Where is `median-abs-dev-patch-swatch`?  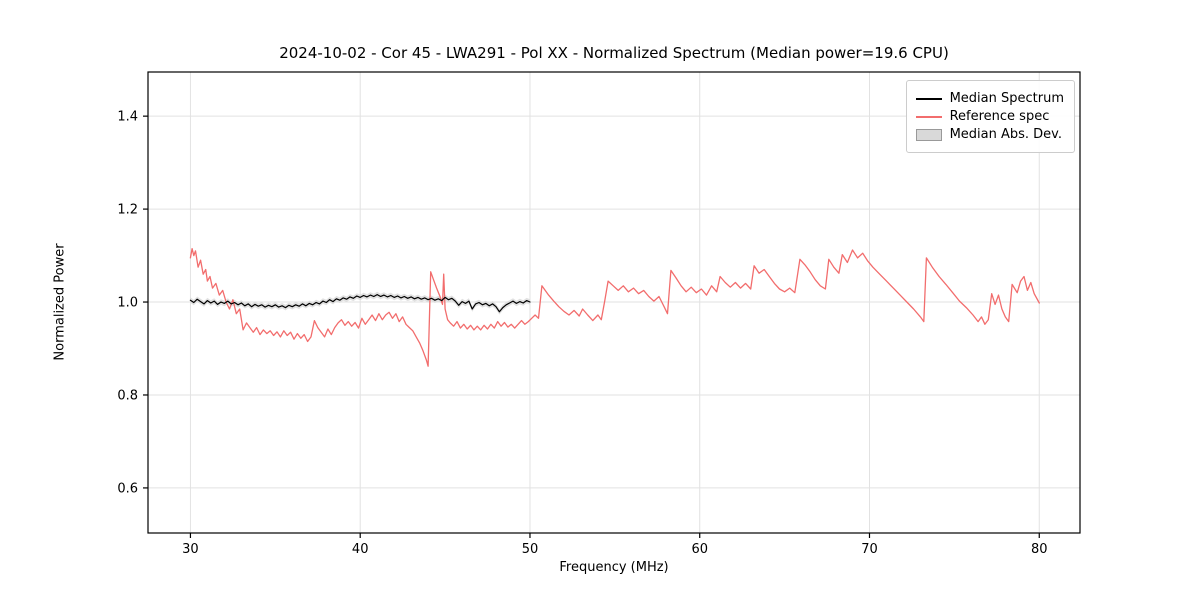
median-abs-dev-patch-swatch is located at coordinates (928, 134).